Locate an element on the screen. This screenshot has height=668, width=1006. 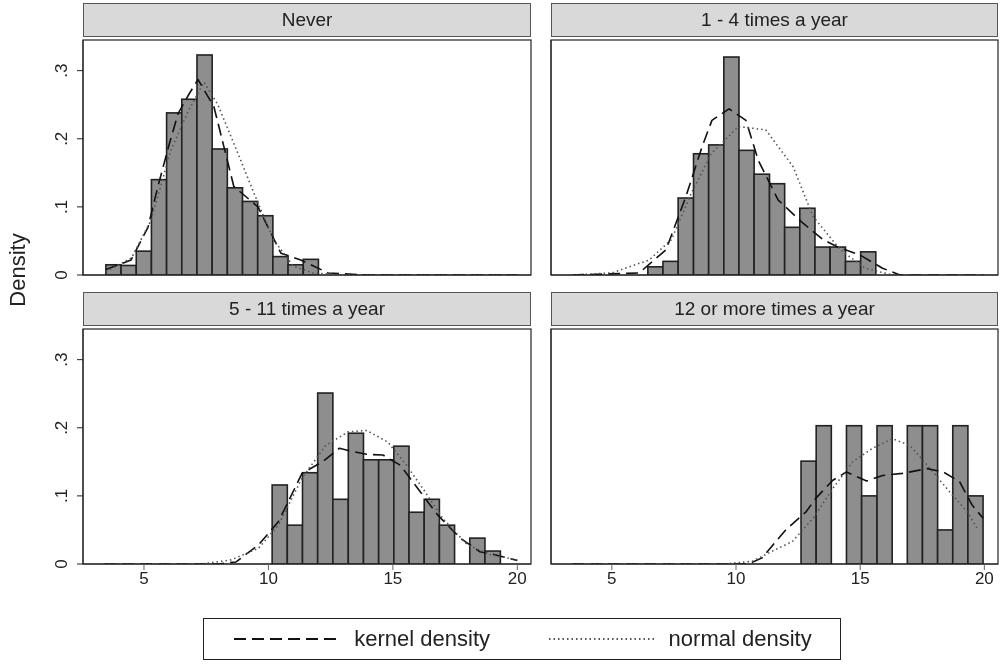
legend-label: kernel density is located at coordinates (422, 639).